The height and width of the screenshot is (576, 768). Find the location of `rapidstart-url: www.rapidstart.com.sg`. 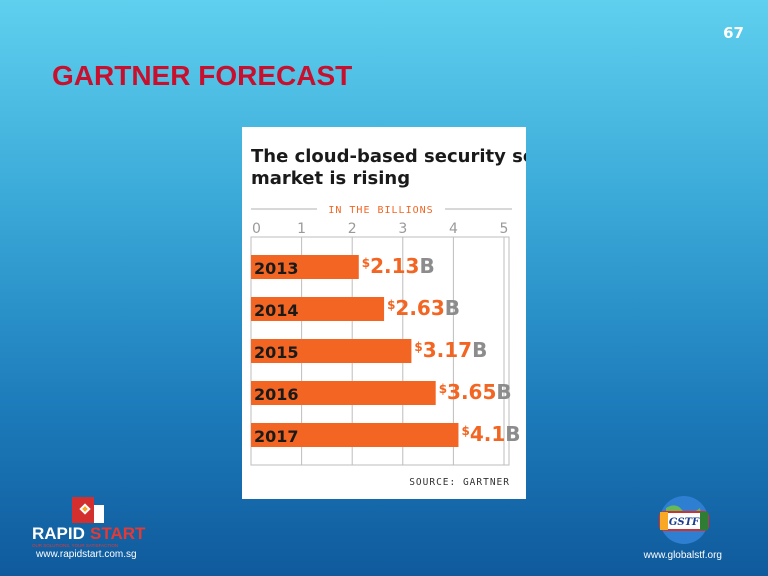

rapidstart-url: www.rapidstart.com.sg is located at coordinates (86, 554).